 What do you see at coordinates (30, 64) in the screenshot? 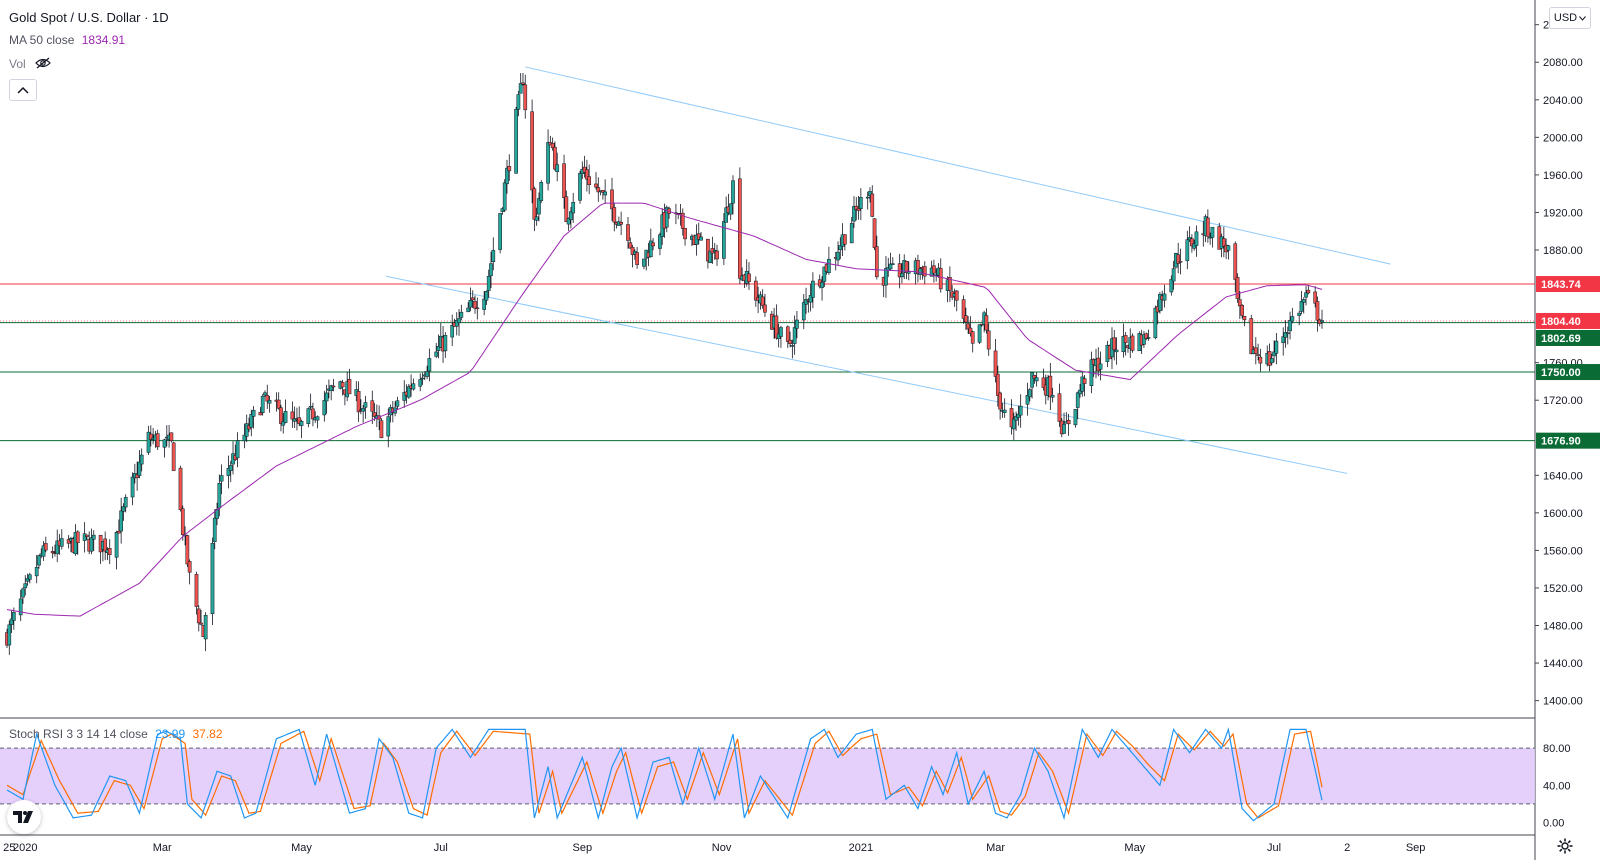
I see `vol-legend: Vol` at bounding box center [30, 64].